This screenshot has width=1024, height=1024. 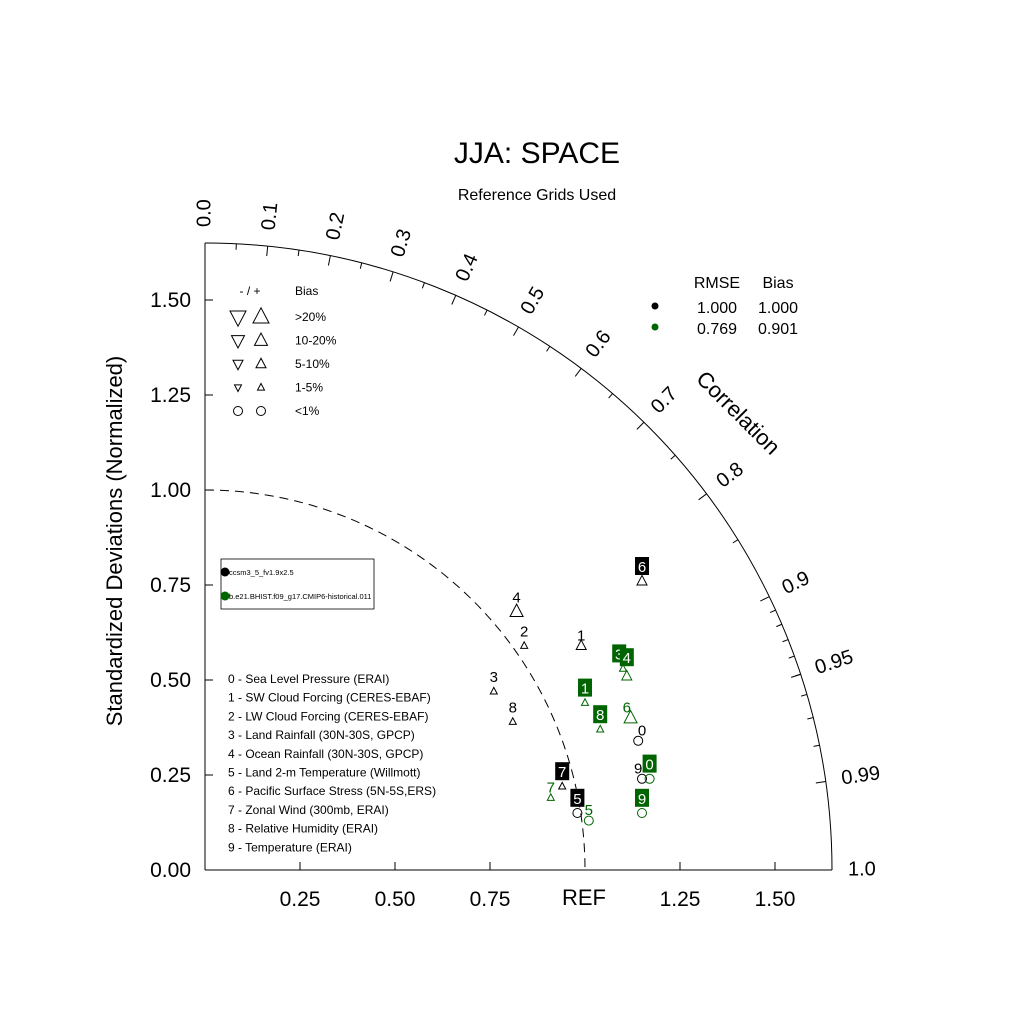 What do you see at coordinates (466, 268) in the screenshot?
I see `correlation-tick-label: 0.4` at bounding box center [466, 268].